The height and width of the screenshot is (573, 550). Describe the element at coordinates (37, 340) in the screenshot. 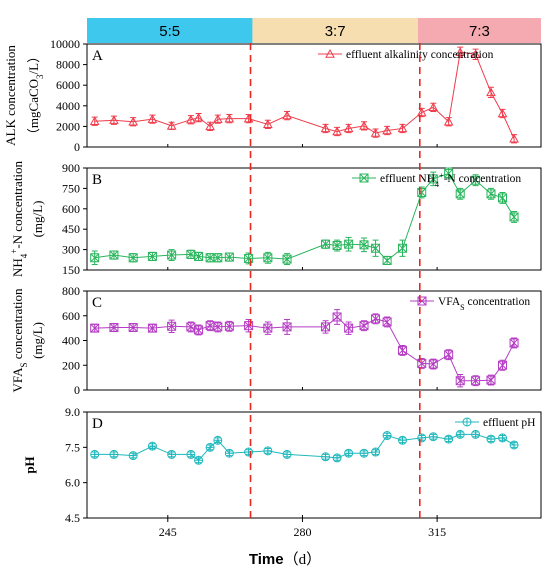

I see `y-axis-label-unit: (mg/L)` at that location.